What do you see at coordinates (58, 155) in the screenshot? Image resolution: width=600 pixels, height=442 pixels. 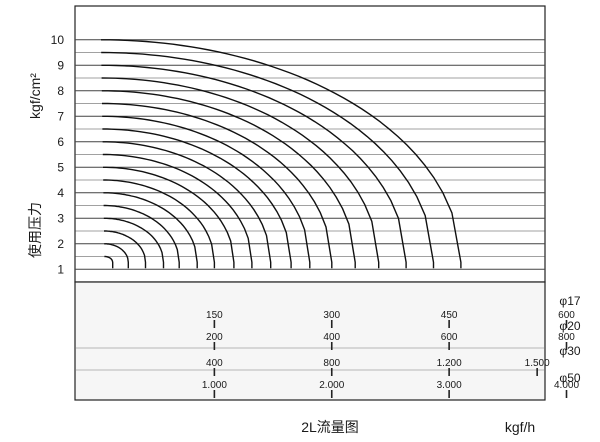 I see `y-tick-labels: 1 2 3 4 5 6 7 8 9 10` at bounding box center [58, 155].